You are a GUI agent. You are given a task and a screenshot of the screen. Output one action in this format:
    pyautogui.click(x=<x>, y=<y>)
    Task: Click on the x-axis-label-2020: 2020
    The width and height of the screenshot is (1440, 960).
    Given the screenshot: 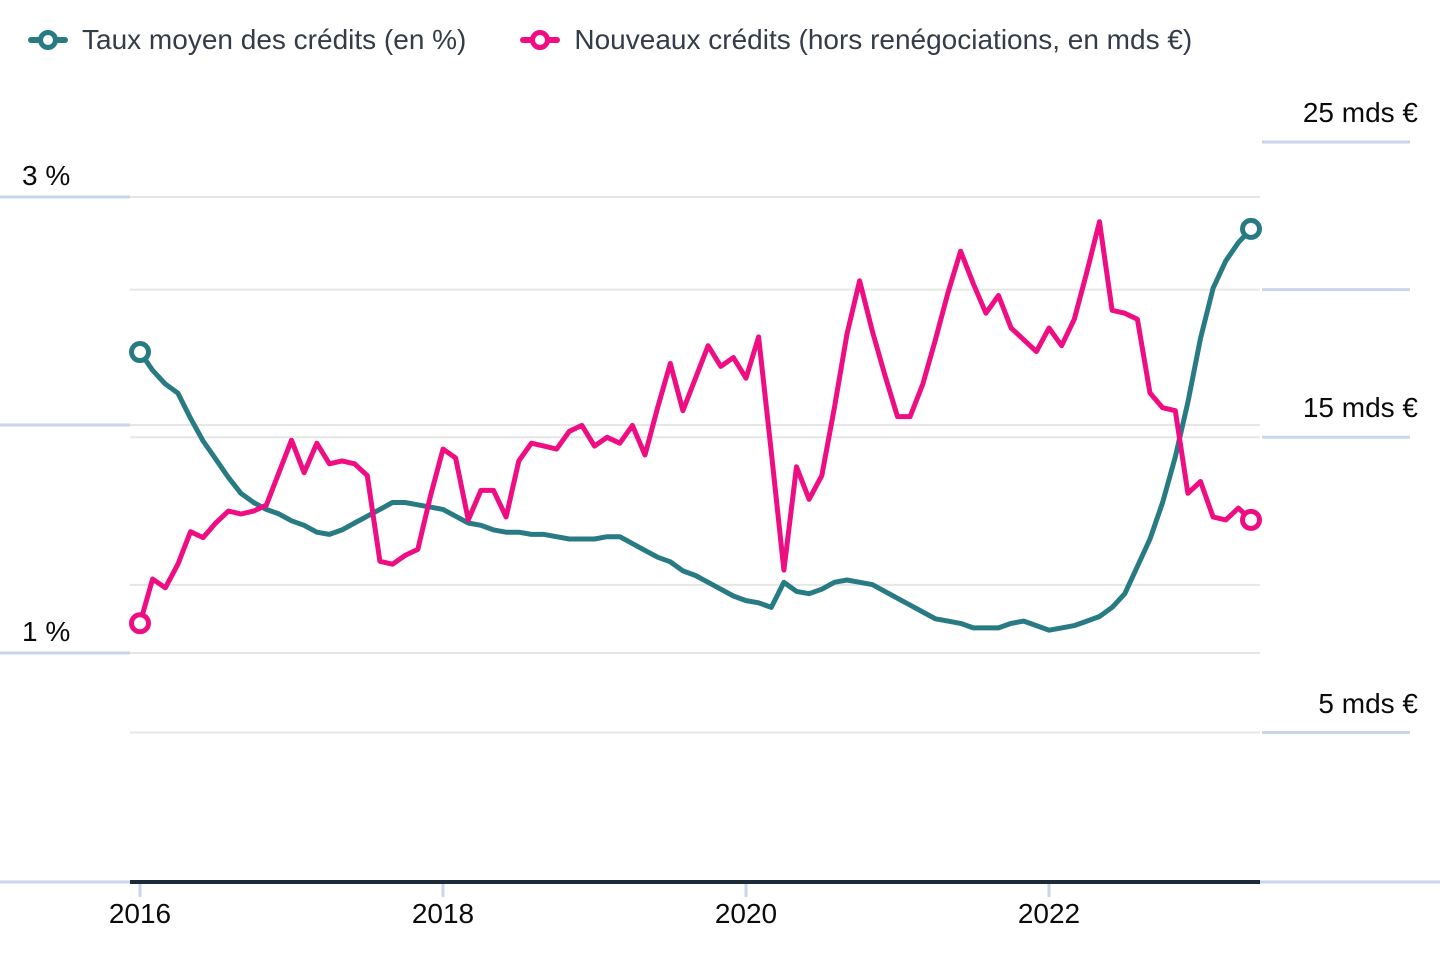 What is the action you would take?
    pyautogui.click(x=746, y=913)
    